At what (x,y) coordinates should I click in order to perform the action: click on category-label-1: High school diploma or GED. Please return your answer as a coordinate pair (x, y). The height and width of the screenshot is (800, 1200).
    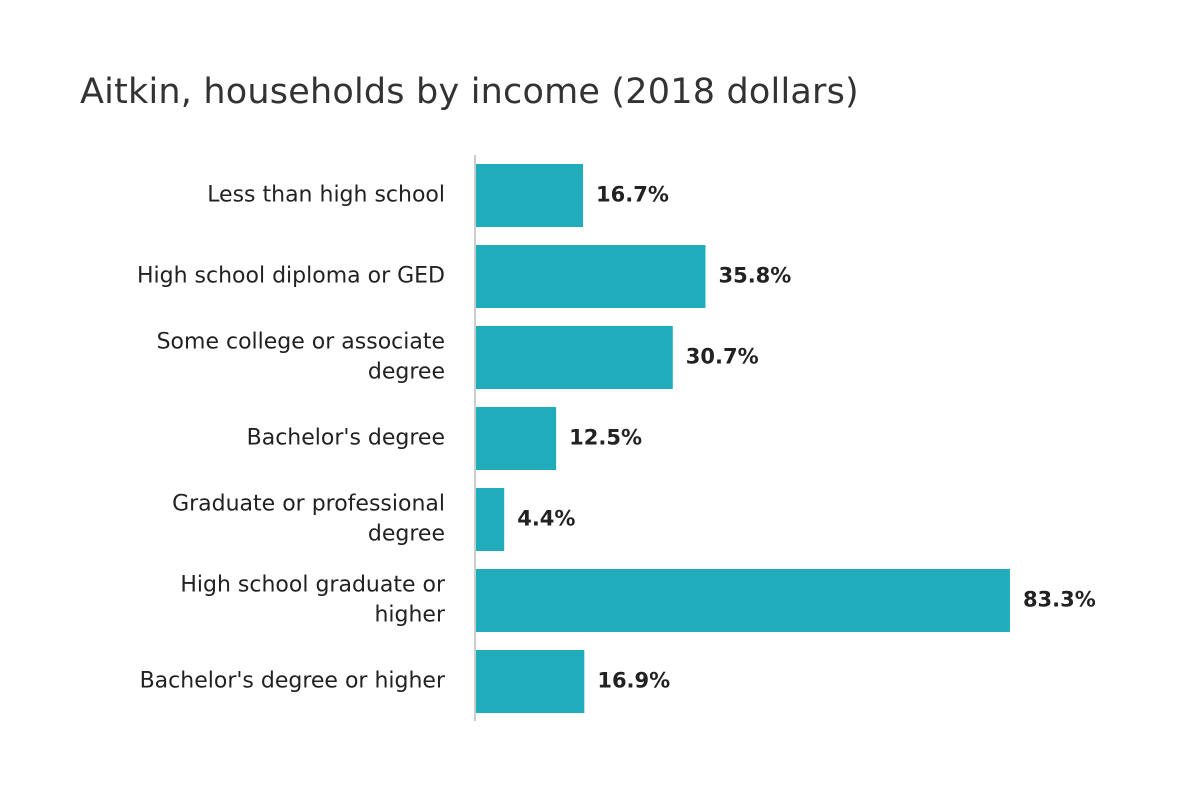
    Looking at the image, I should click on (291, 276).